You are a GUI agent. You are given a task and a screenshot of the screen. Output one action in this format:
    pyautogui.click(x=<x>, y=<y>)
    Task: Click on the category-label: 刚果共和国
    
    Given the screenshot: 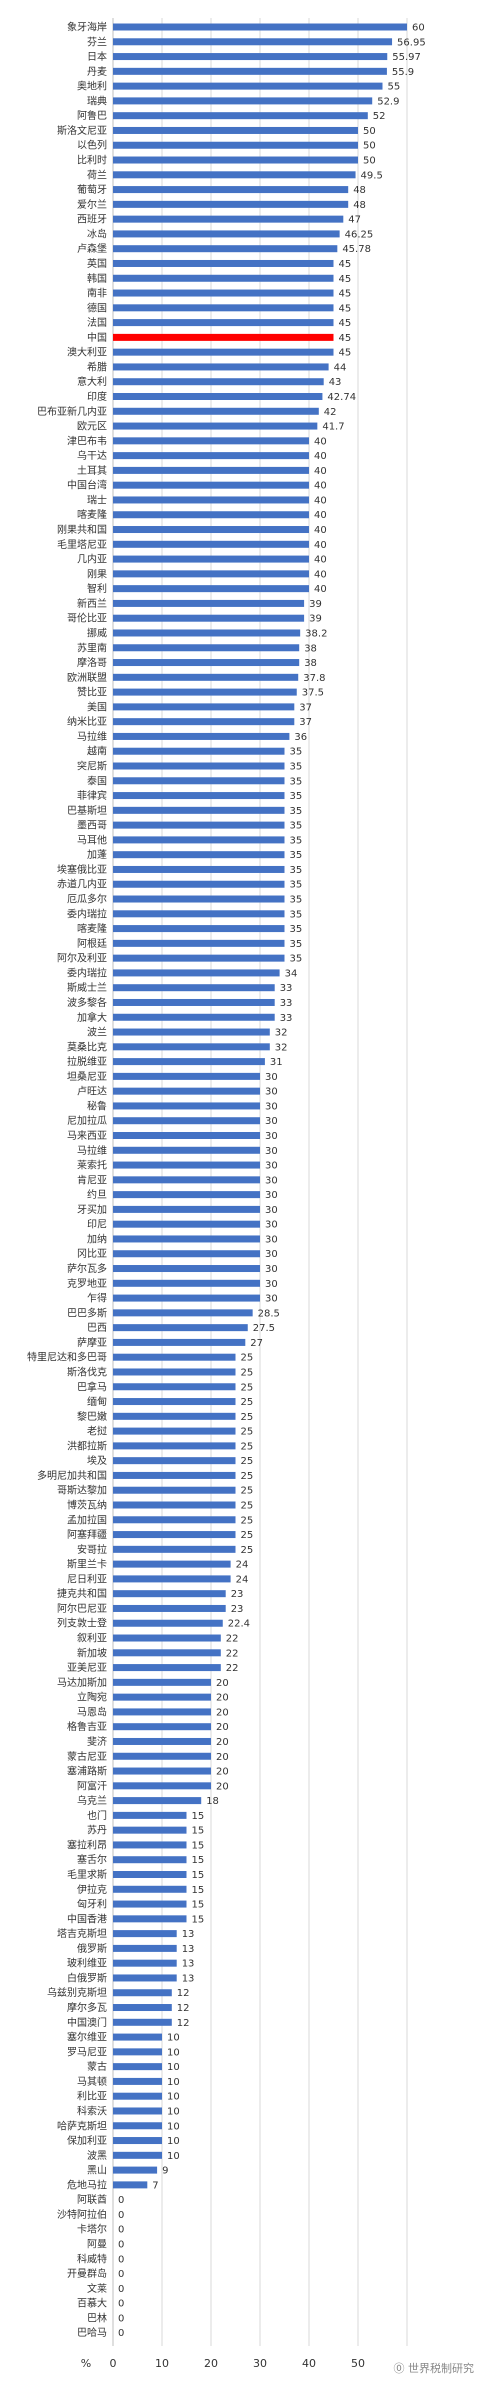 What is the action you would take?
    pyautogui.click(x=82, y=530)
    